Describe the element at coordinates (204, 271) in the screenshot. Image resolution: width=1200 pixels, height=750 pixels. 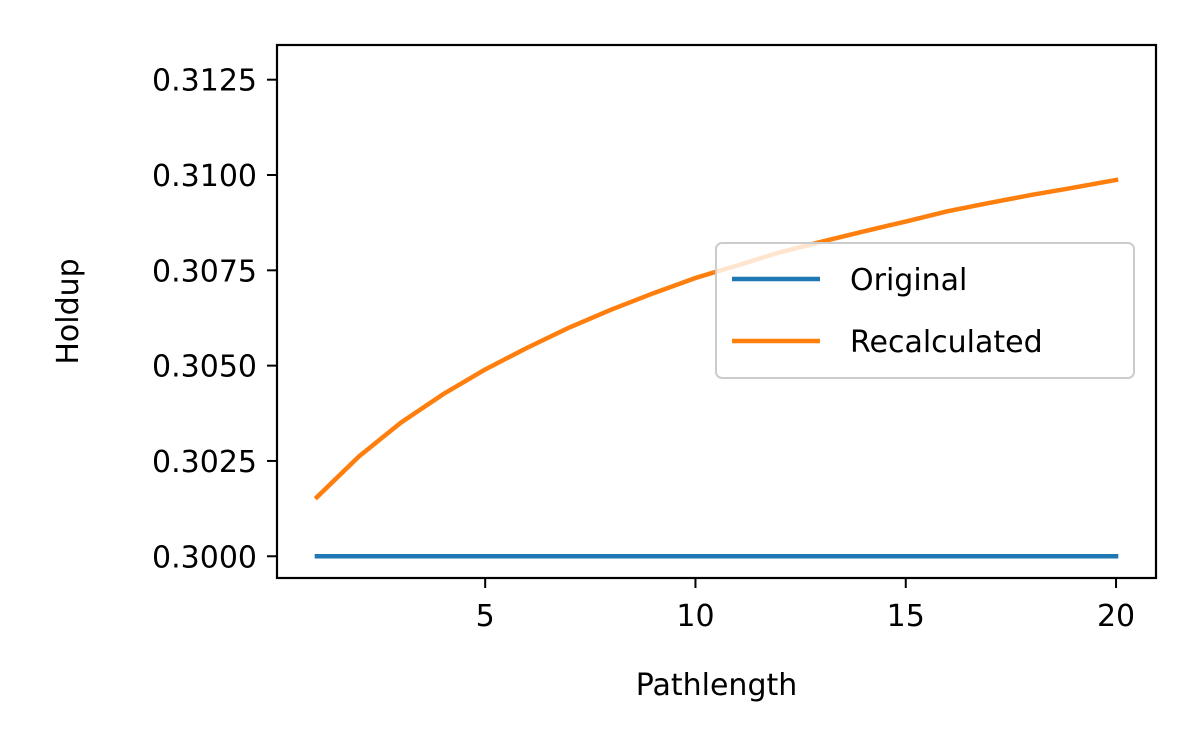
I see `y-tick-label: 0.3075` at that location.